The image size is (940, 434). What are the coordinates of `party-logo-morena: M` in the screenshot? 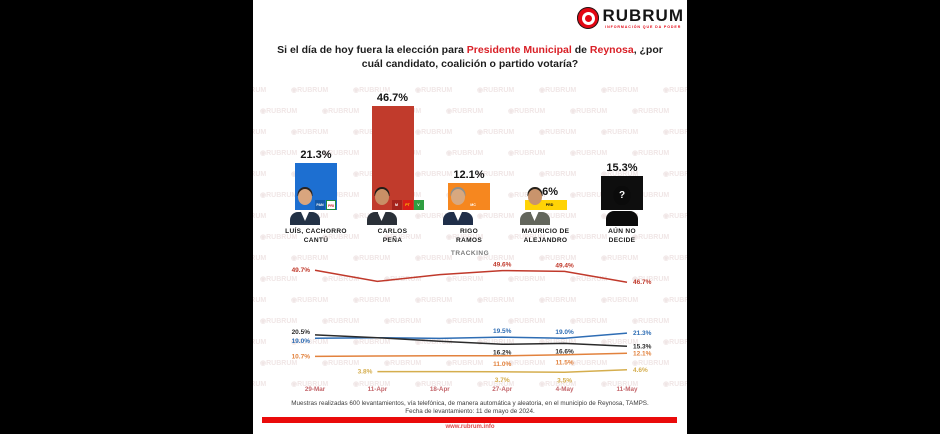 It's located at (396, 205).